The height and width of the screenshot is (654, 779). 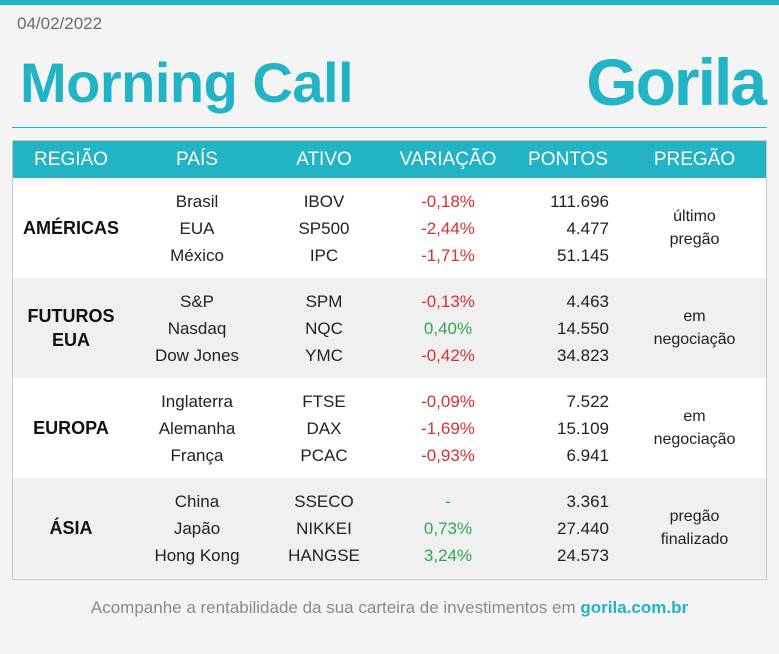 What do you see at coordinates (197, 255) in the screenshot?
I see `country-cell: México` at bounding box center [197, 255].